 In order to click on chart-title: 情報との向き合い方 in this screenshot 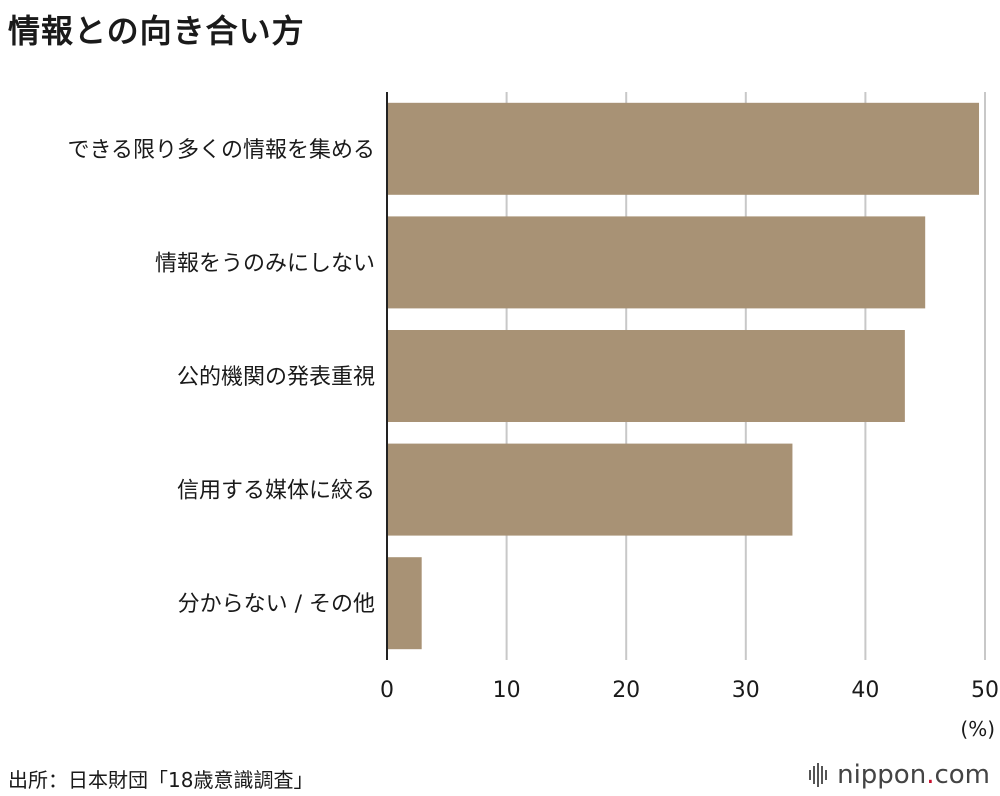, I will do `click(156, 31)`.